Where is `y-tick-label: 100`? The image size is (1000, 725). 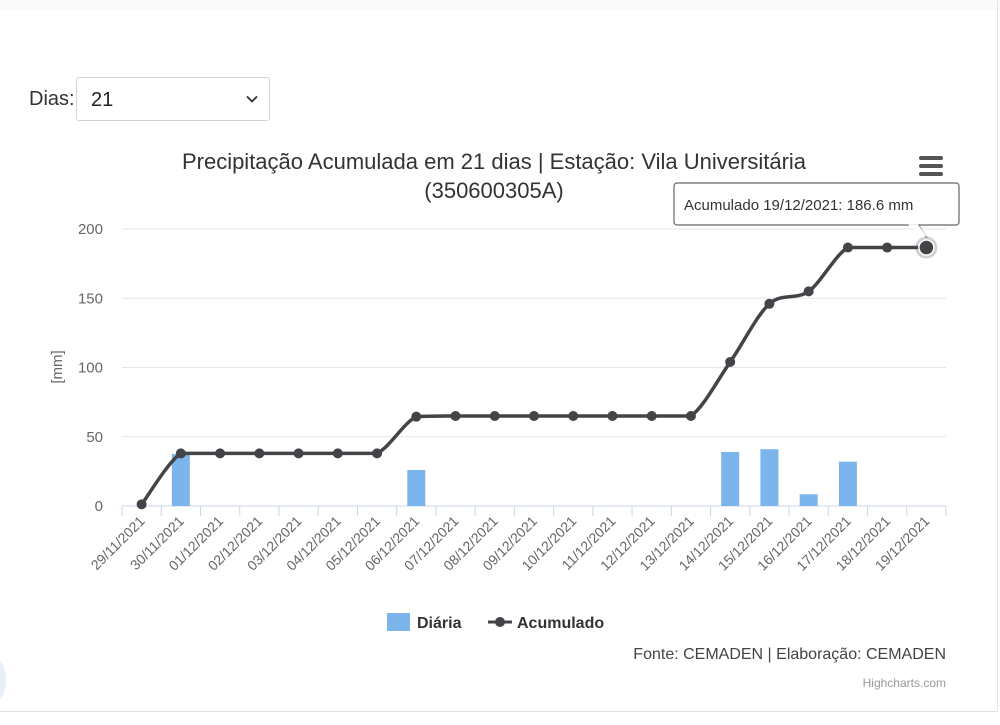
y-tick-label: 100 is located at coordinates (90, 368).